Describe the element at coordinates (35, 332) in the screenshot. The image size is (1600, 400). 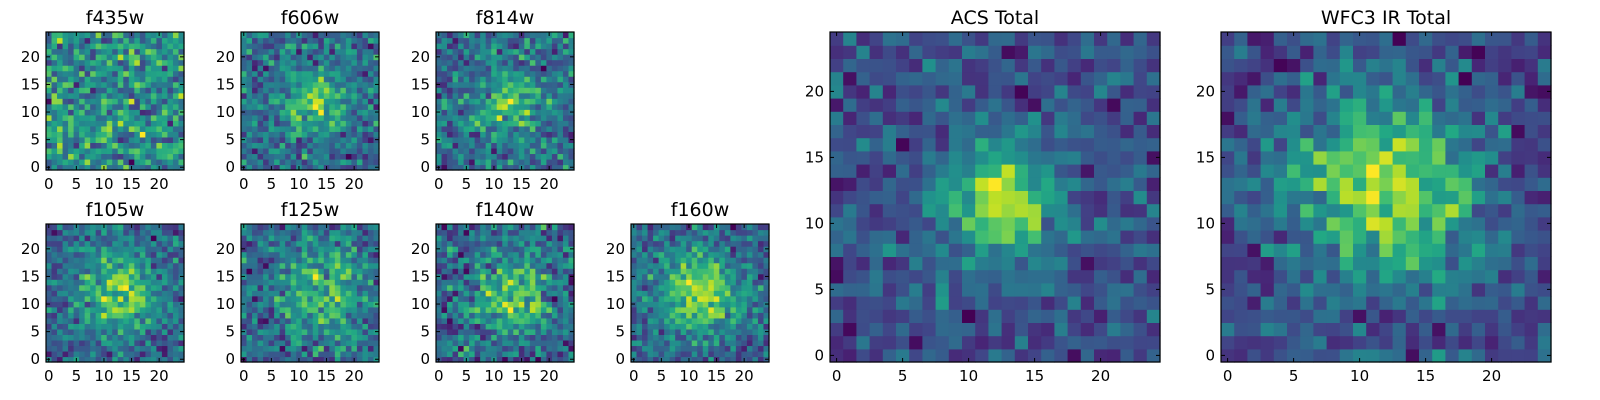
I see `y-tick-label: 5` at that location.